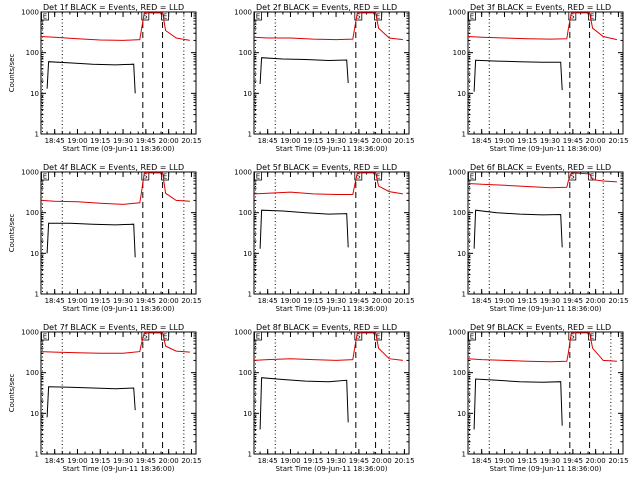 Image resolution: width=640 pixels, height=484 pixels. What do you see at coordinates (540, 327) in the screenshot?
I see `panel-title: Det 9f BLACK = Events, RED = LLD` at bounding box center [540, 327].